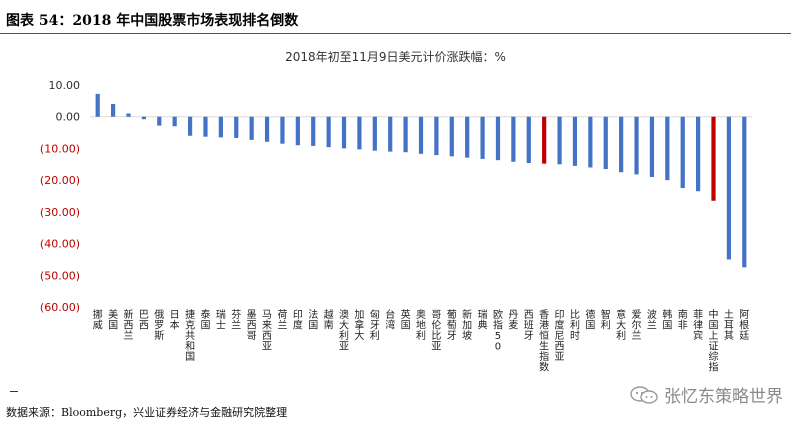  What do you see at coordinates (529, 326) in the screenshot?
I see `x-tick-label: 西班牙` at bounding box center [529, 326].